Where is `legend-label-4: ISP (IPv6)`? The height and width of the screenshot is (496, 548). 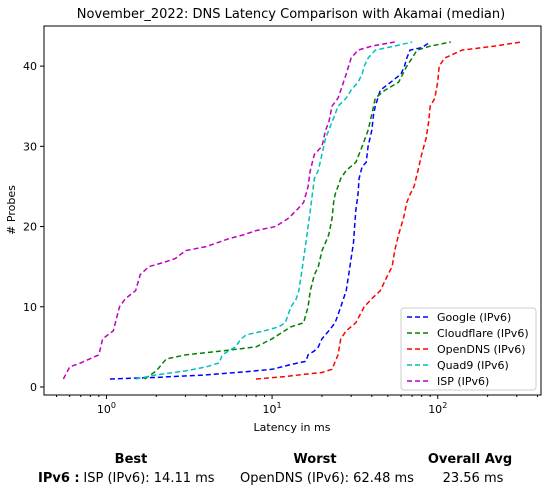 legend-label-4: ISP (IPv6) is located at coordinates (463, 381).